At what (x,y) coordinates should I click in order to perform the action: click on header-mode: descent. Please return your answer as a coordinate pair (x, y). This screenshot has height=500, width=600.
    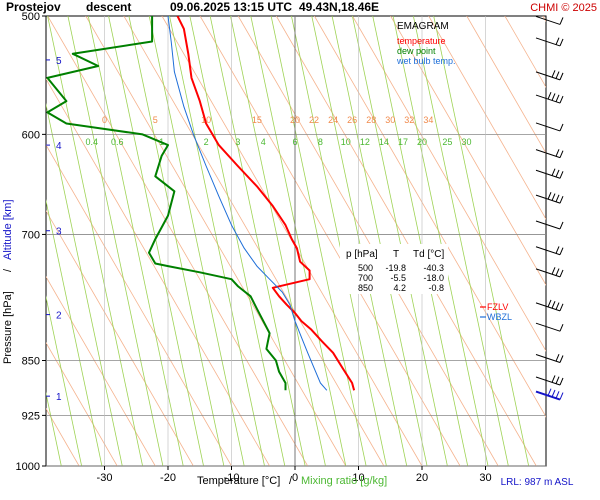
    Looking at the image, I should click on (108, 7).